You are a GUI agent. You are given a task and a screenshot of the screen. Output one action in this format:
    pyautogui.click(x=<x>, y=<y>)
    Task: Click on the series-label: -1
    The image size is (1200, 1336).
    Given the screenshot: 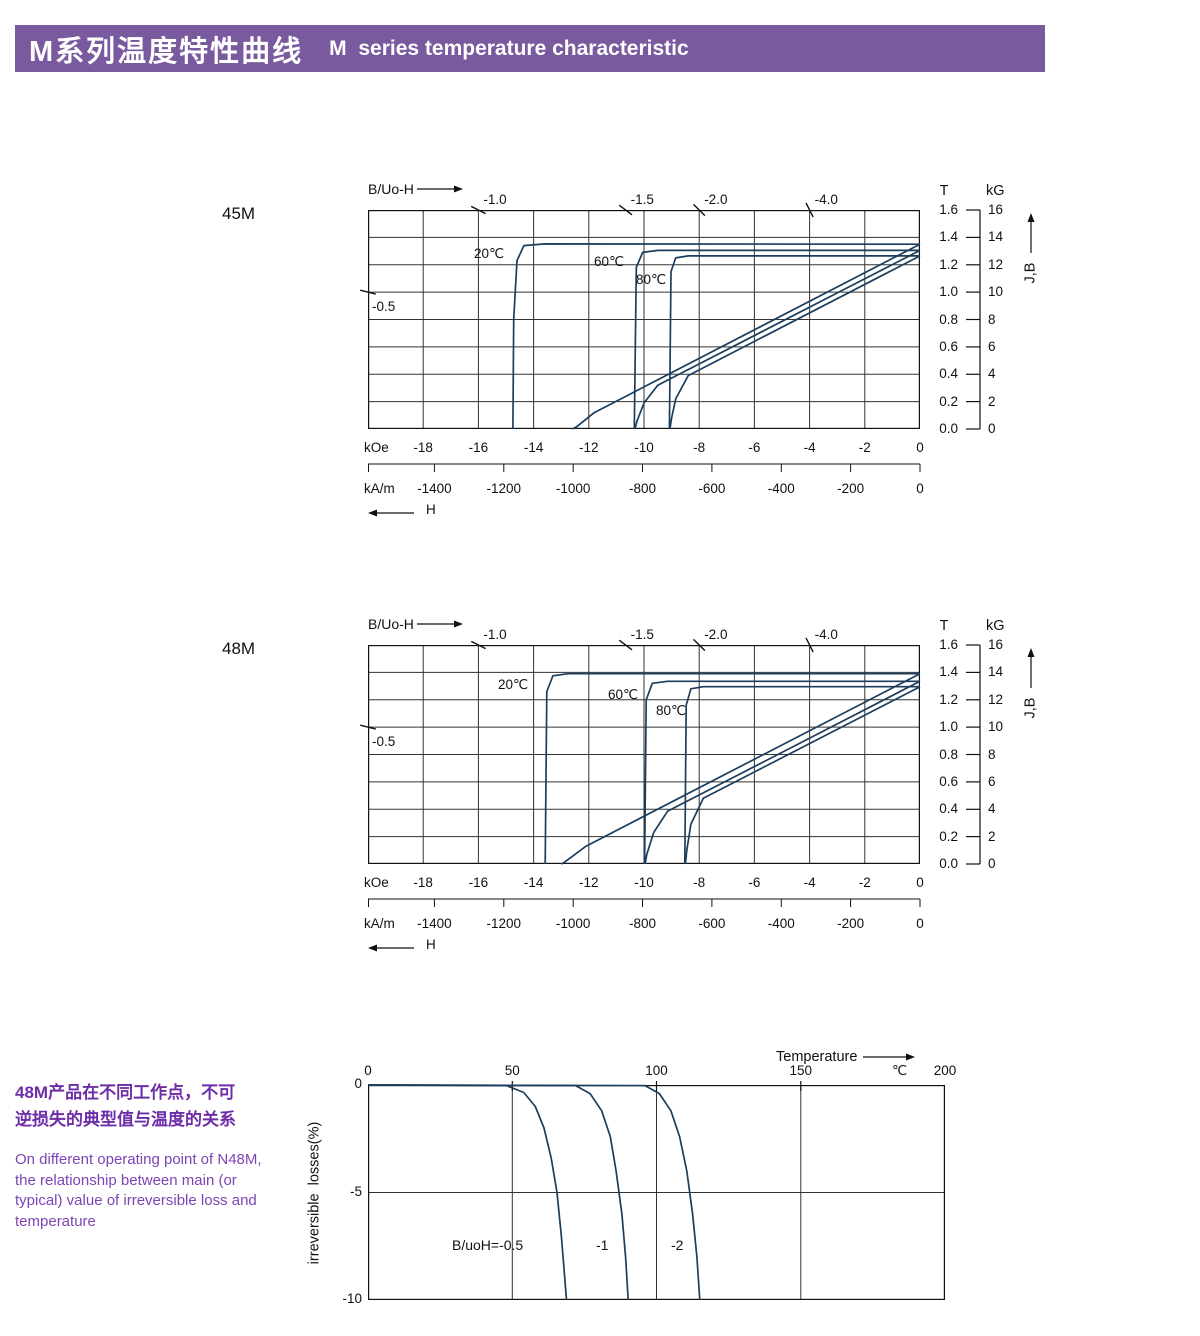 What is the action you would take?
    pyautogui.click(x=602, y=1245)
    